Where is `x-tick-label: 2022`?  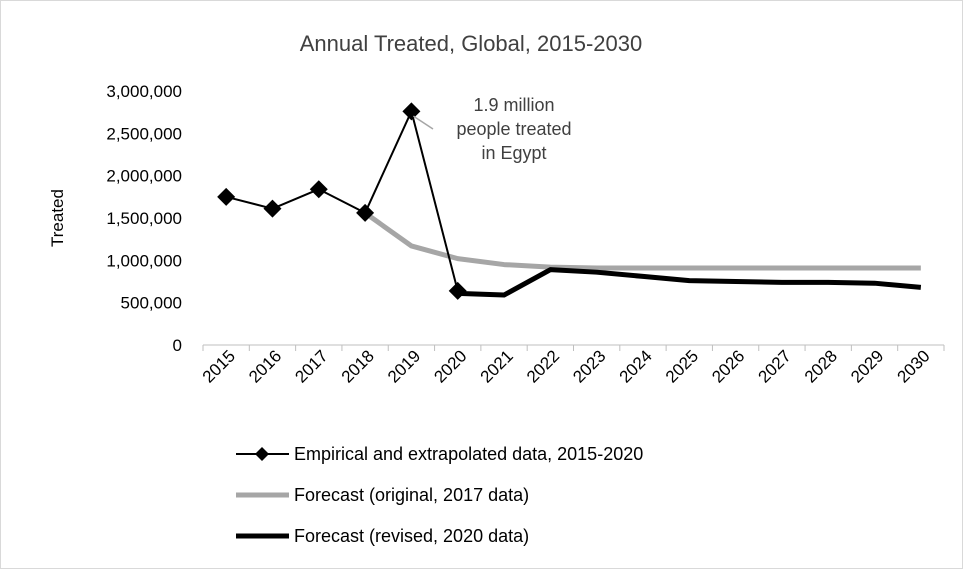 x-tick-label: 2022 is located at coordinates (543, 366).